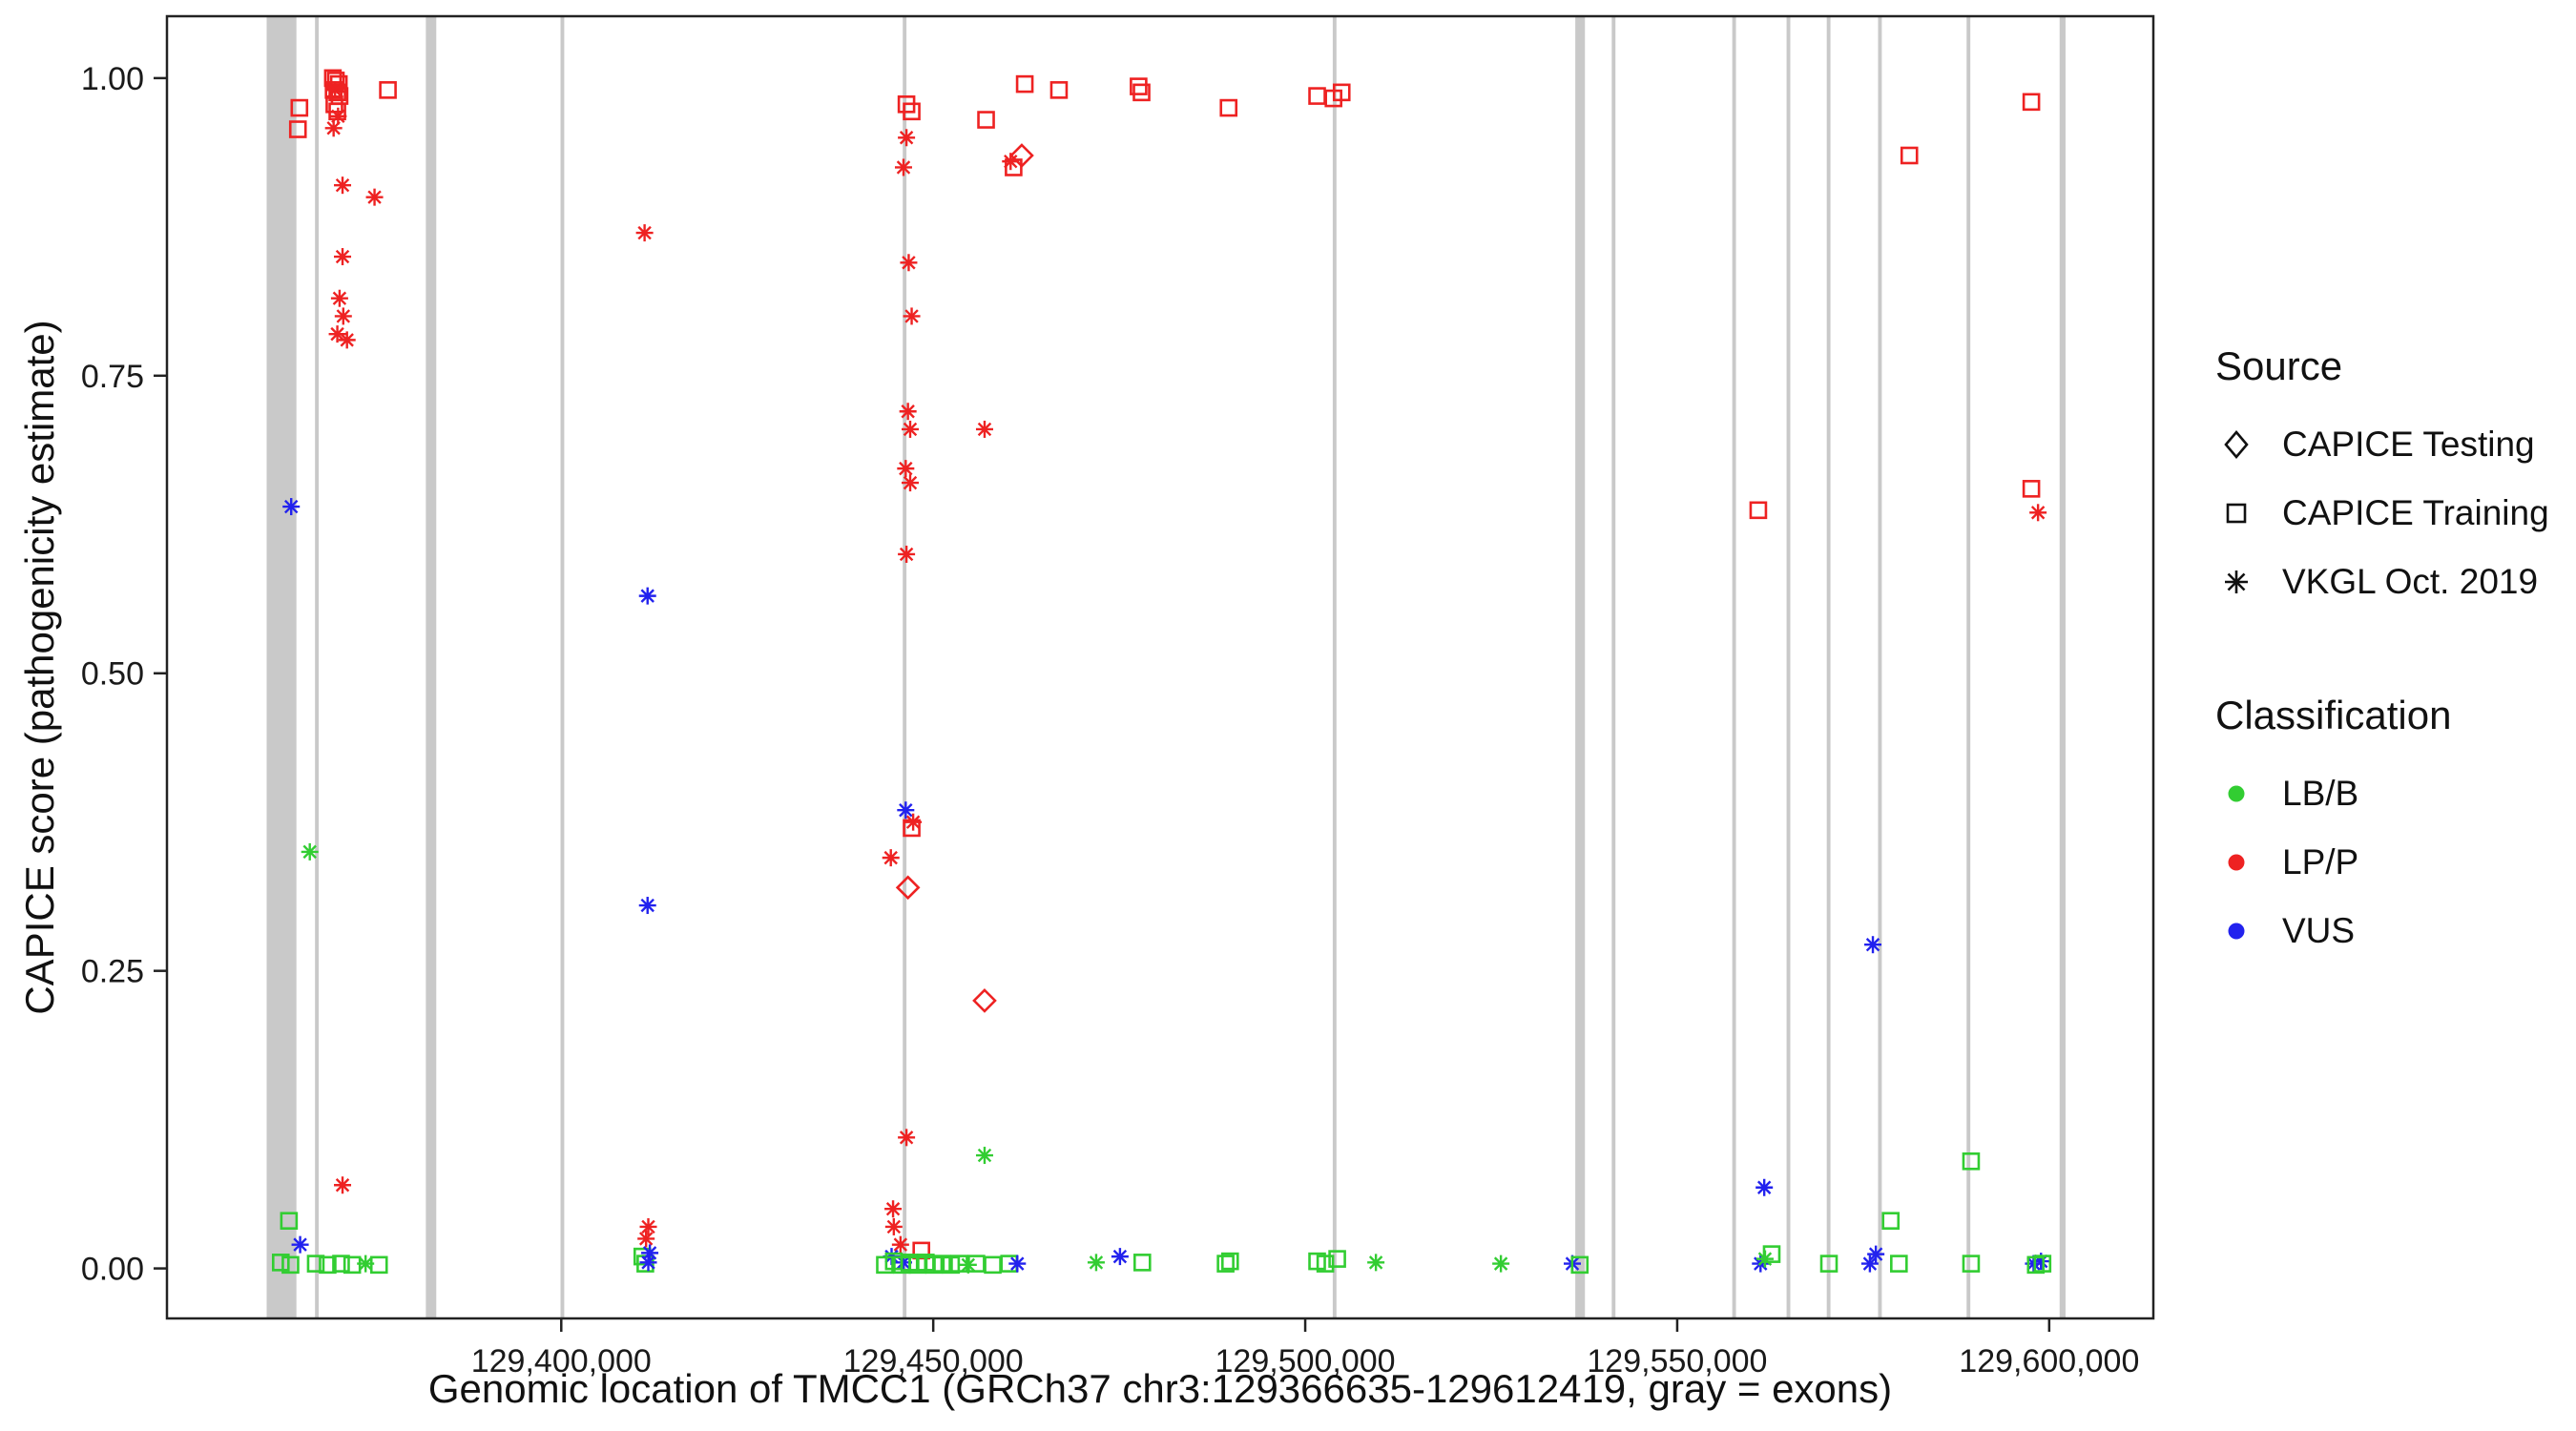  Describe the element at coordinates (2236, 931) in the screenshot. I see `blue-dot-icon` at that location.